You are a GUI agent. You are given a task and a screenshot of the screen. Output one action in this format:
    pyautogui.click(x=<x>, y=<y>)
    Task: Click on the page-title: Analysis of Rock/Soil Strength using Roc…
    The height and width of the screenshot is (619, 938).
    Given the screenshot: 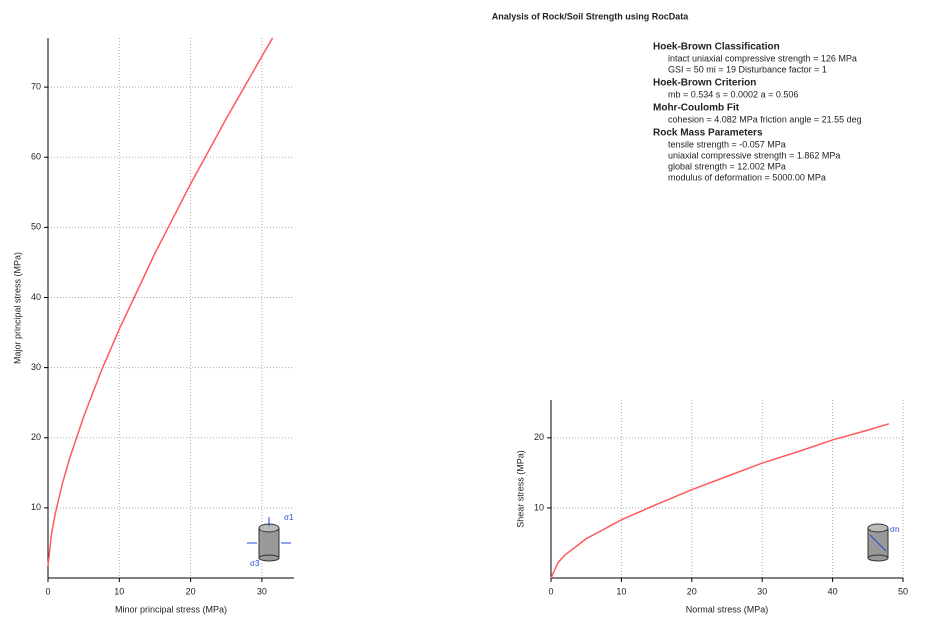 What is the action you would take?
    pyautogui.click(x=591, y=16)
    